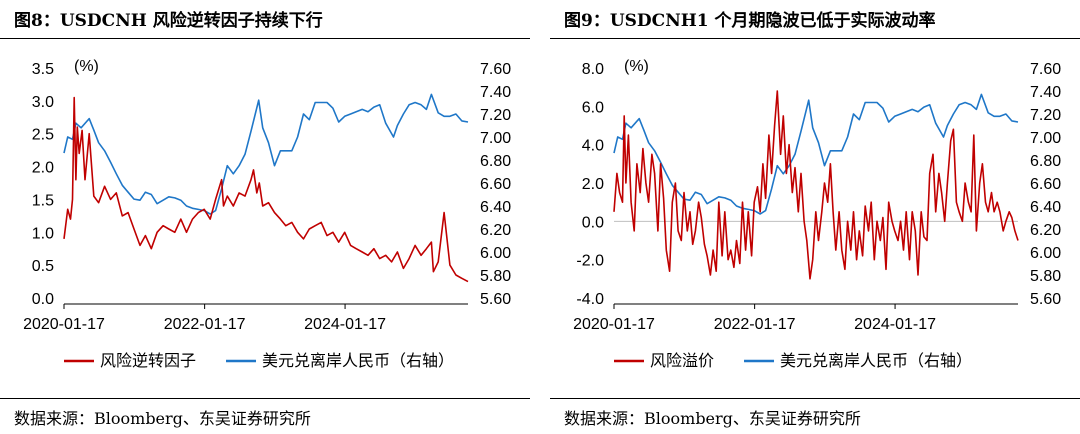  I want to click on y-left-tick-label: 2.5, so click(43, 135).